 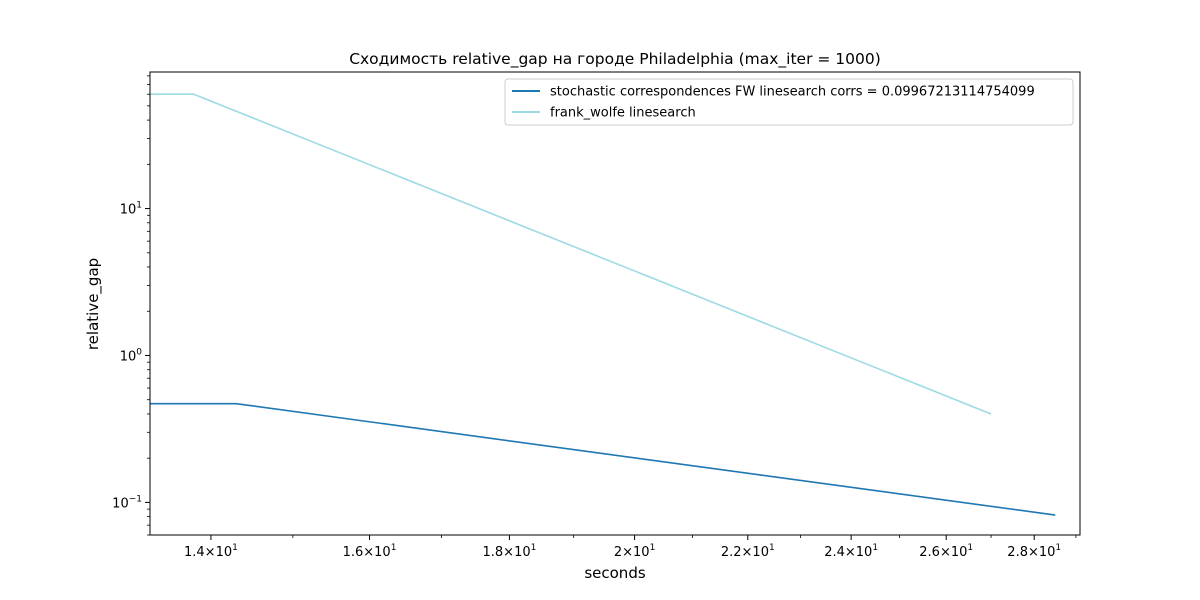 I want to click on x-tick-mantissa: 1.6×10, so click(x=367, y=552).